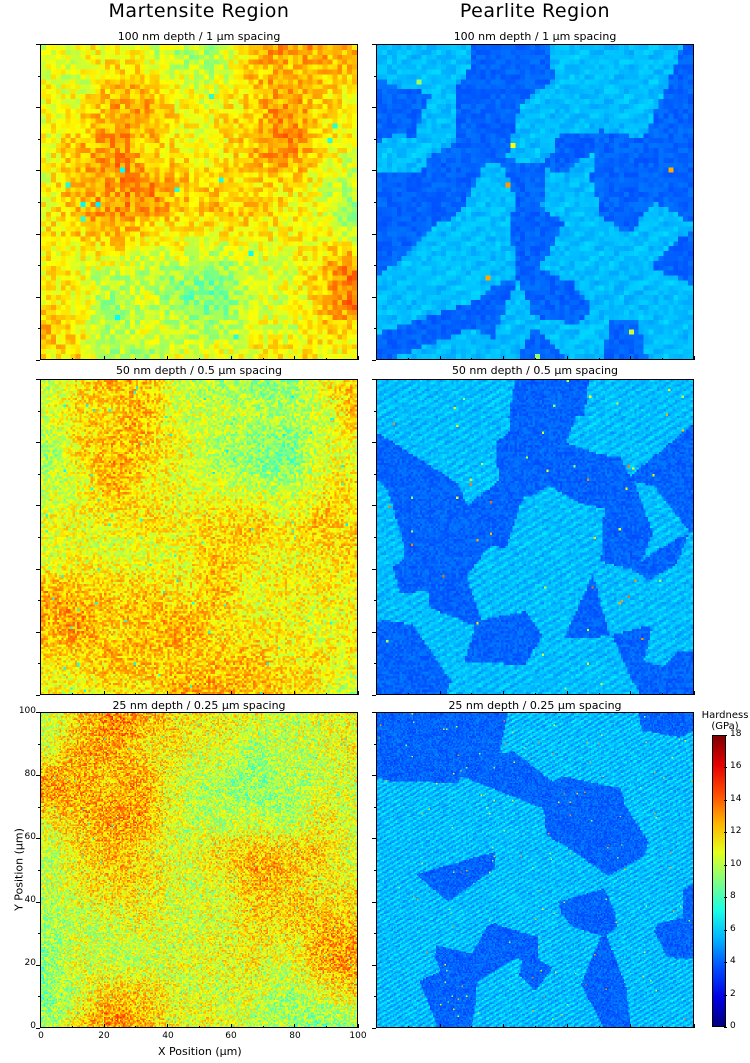 The width and height of the screenshot is (750, 1063). What do you see at coordinates (199, 202) in the screenshot?
I see `heatmap-martensite-100nm` at bounding box center [199, 202].